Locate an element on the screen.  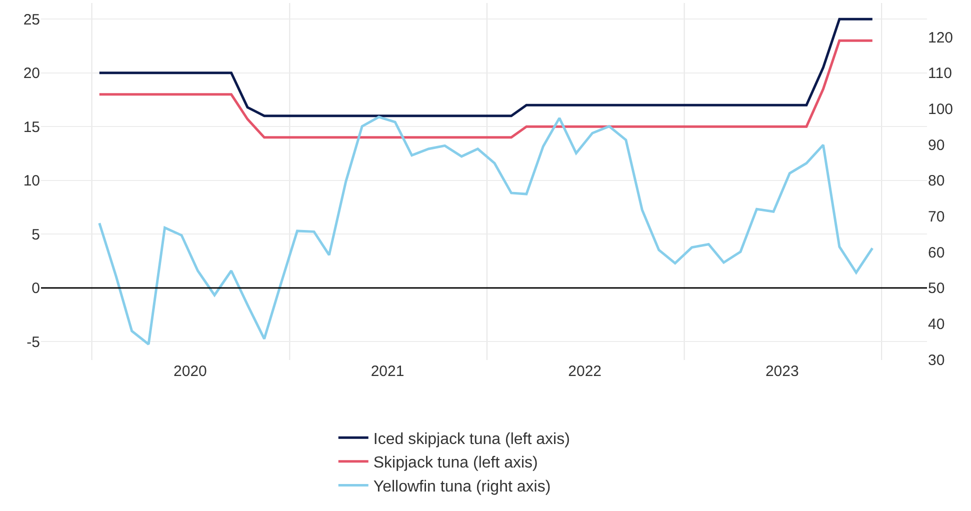
y-tick-label: 15 is located at coordinates (31, 127).